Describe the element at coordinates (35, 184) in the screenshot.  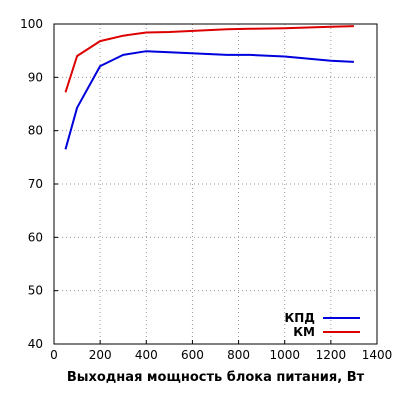
I see `y-tick-label-3: 70` at that location.